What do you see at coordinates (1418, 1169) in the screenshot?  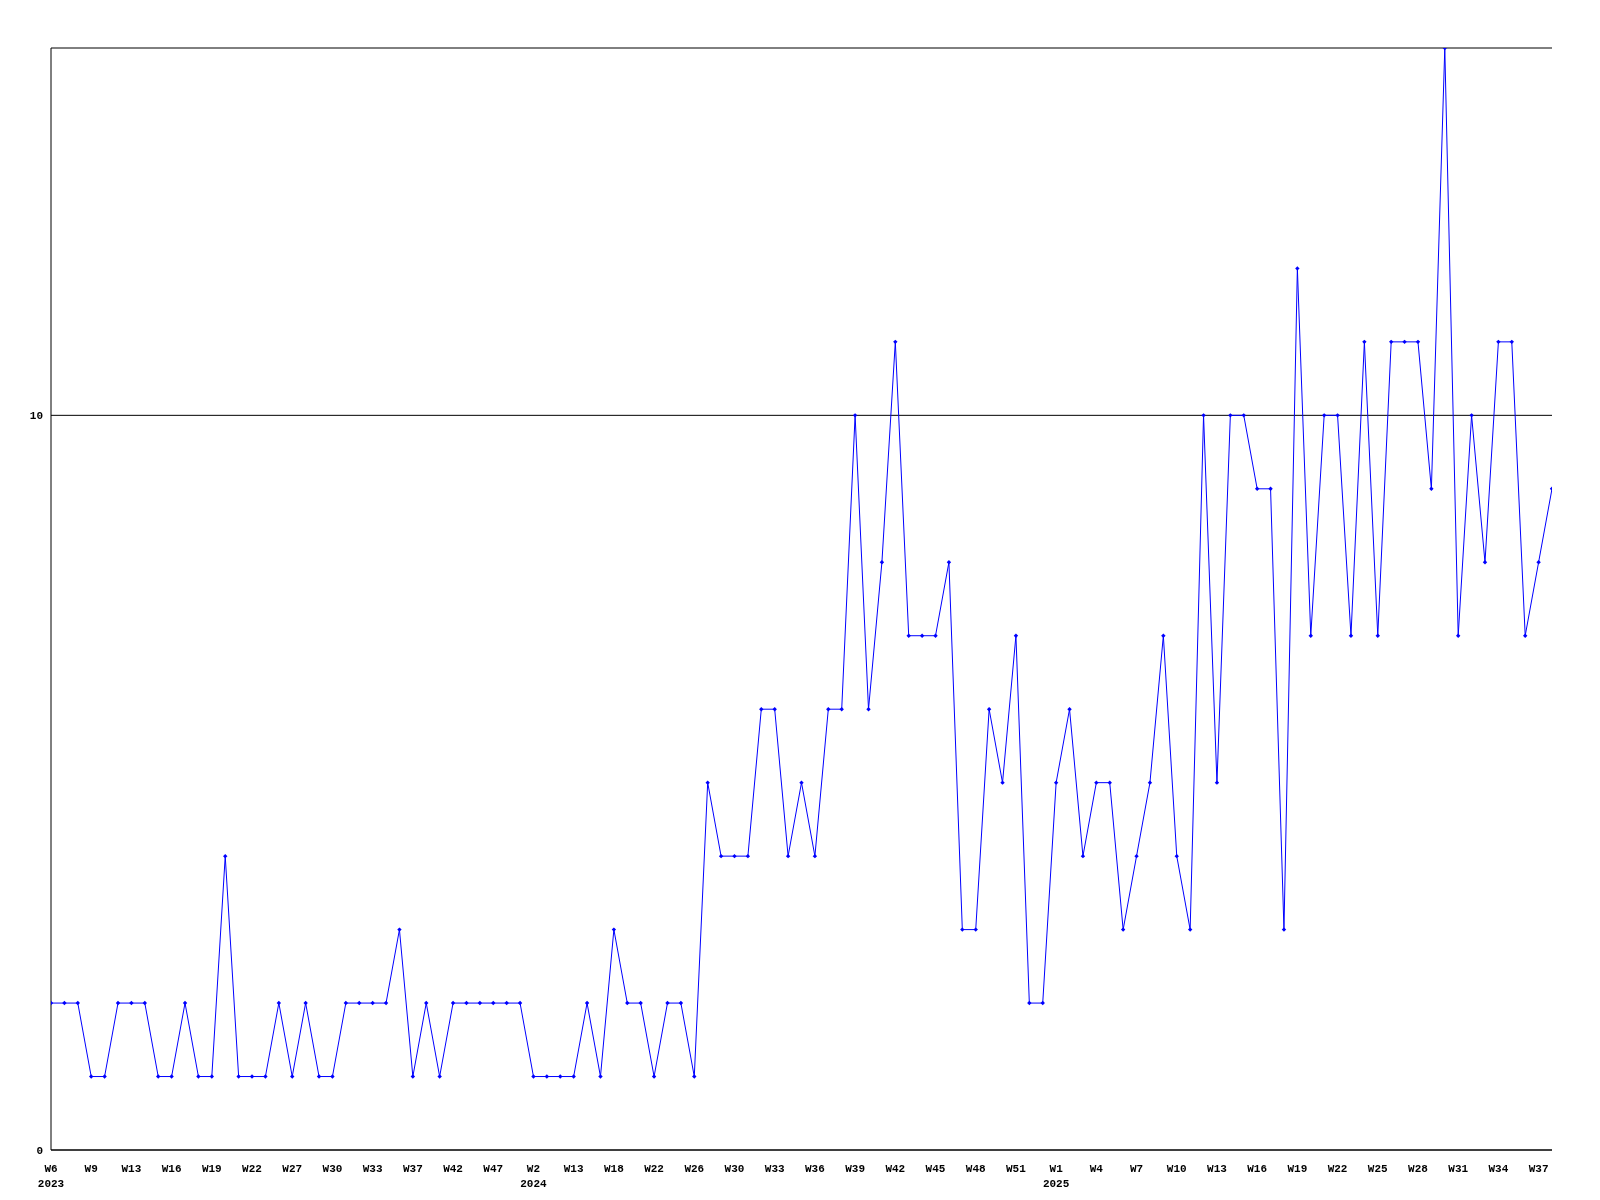 I see `x-tick-label: W28` at bounding box center [1418, 1169].